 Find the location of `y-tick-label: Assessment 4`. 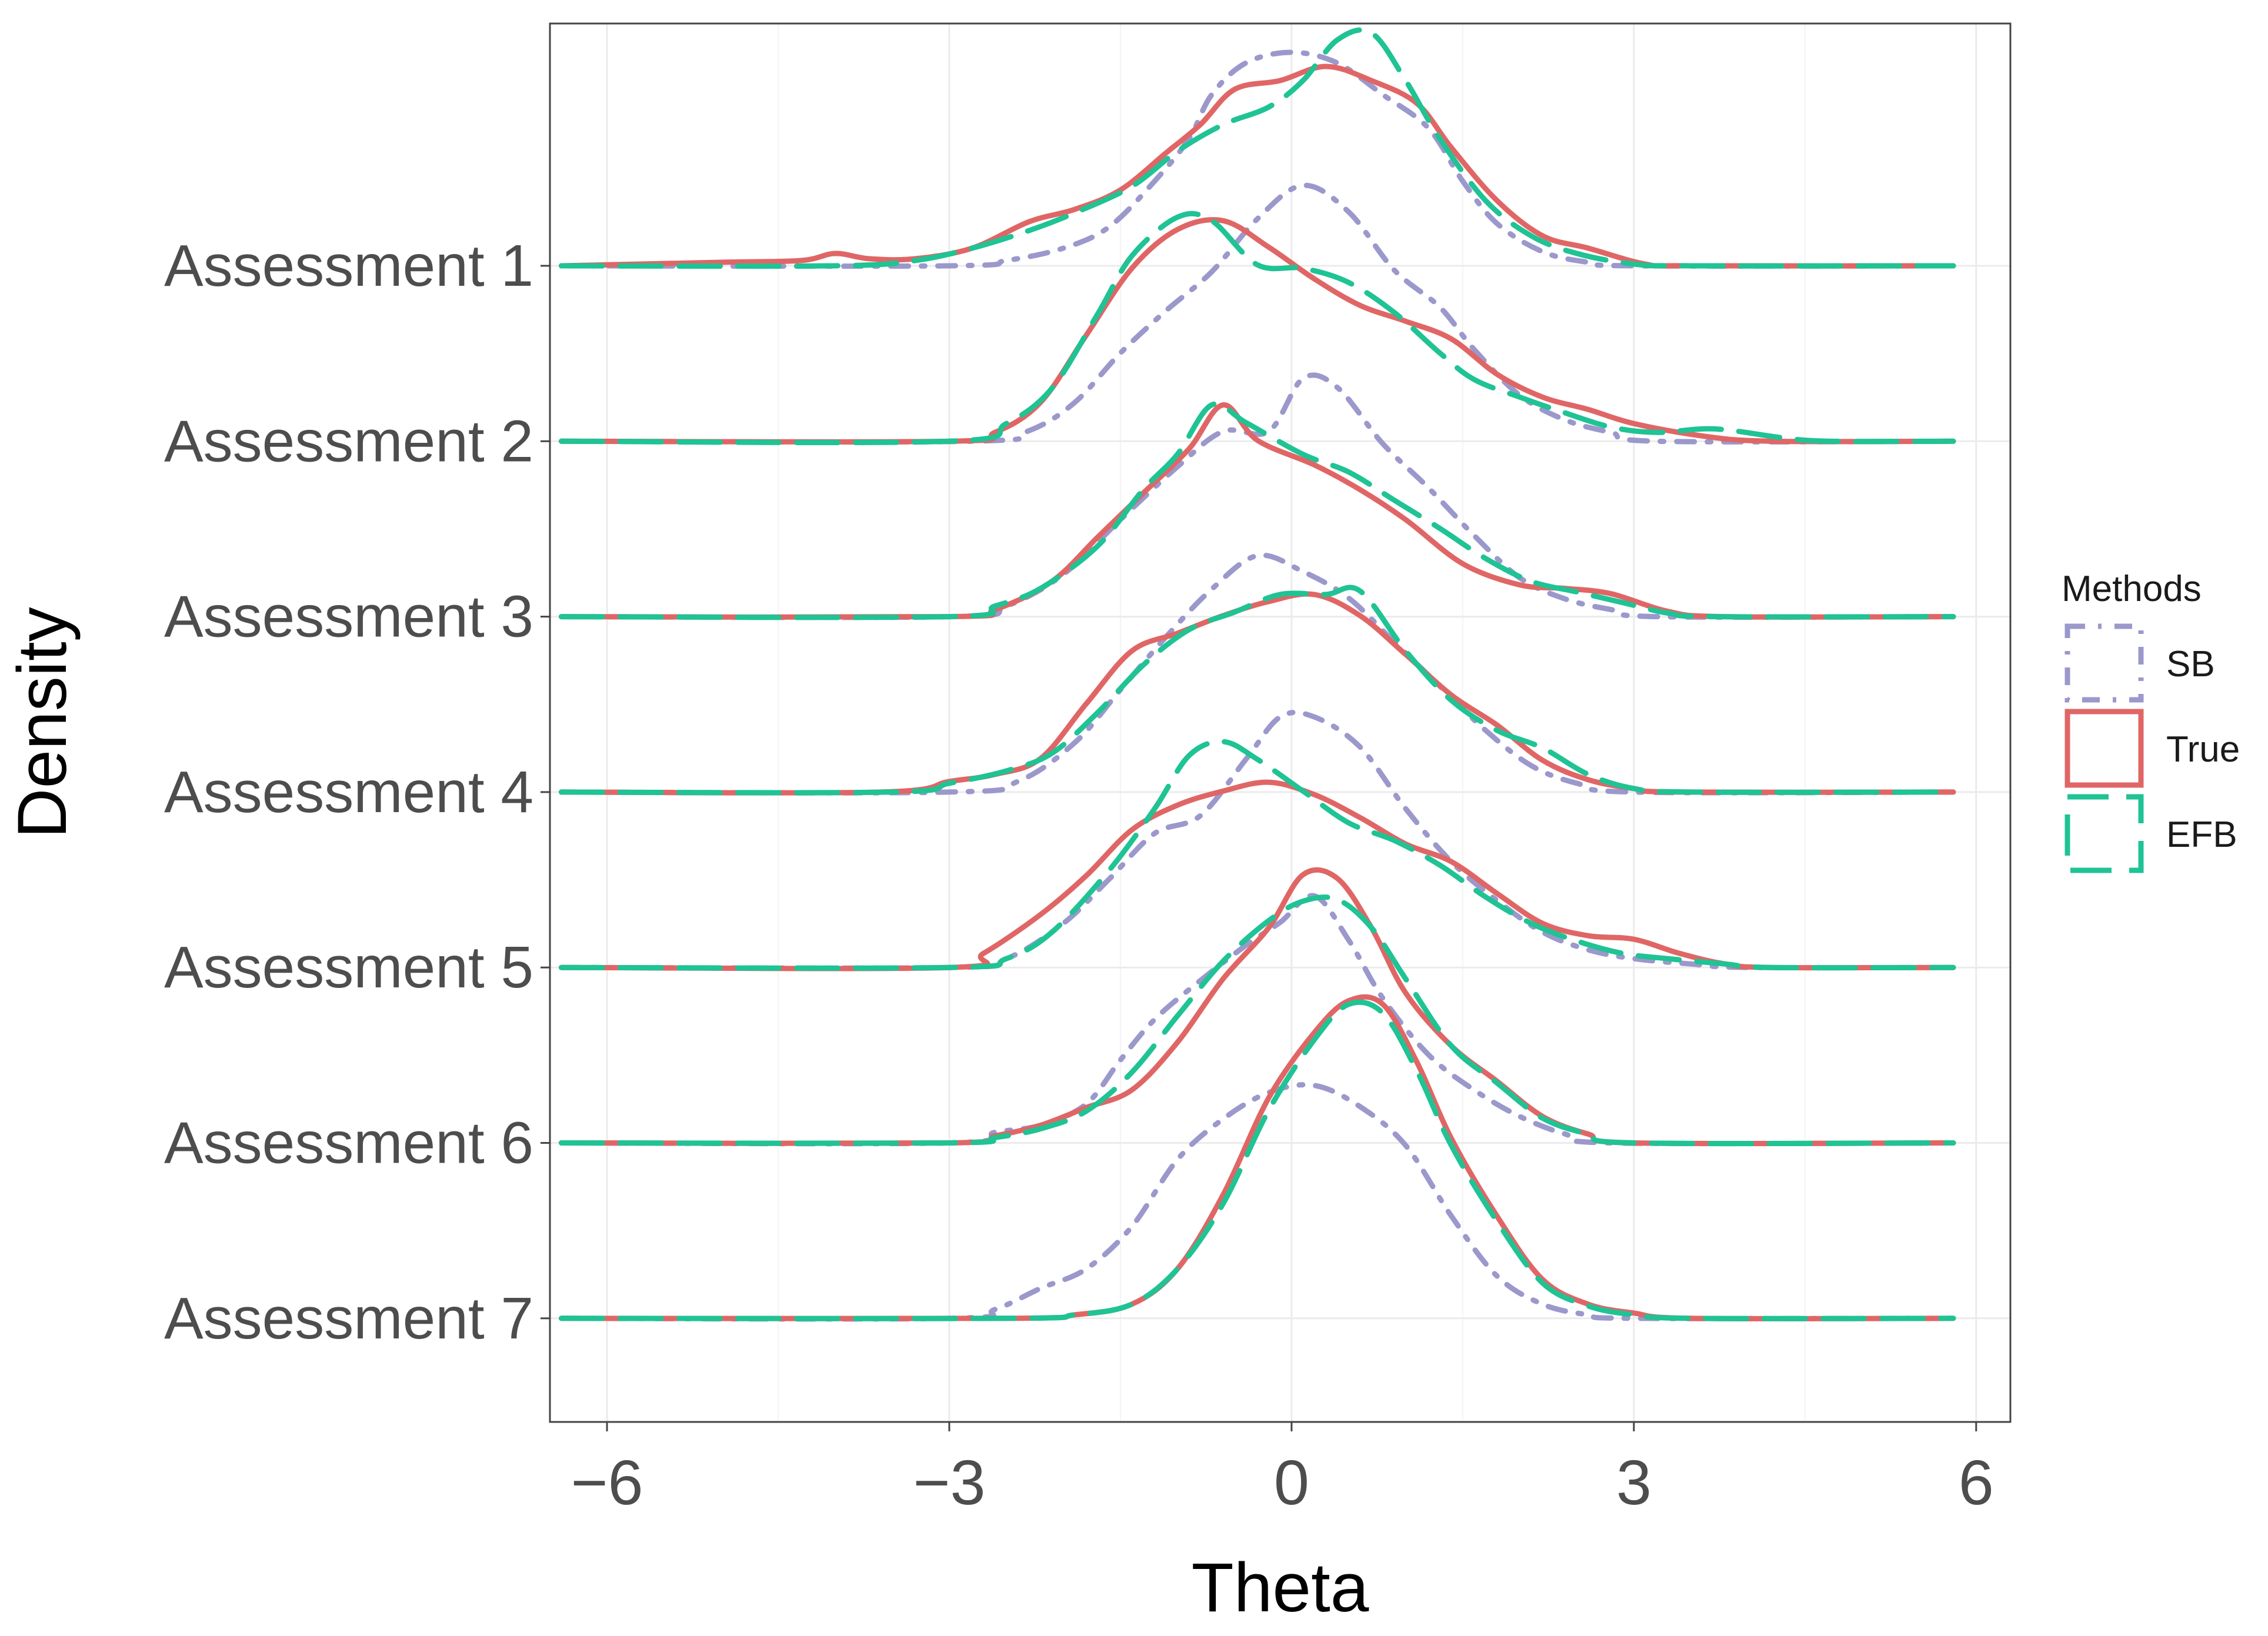

y-tick-label: Assessment 4 is located at coordinates (348, 792).